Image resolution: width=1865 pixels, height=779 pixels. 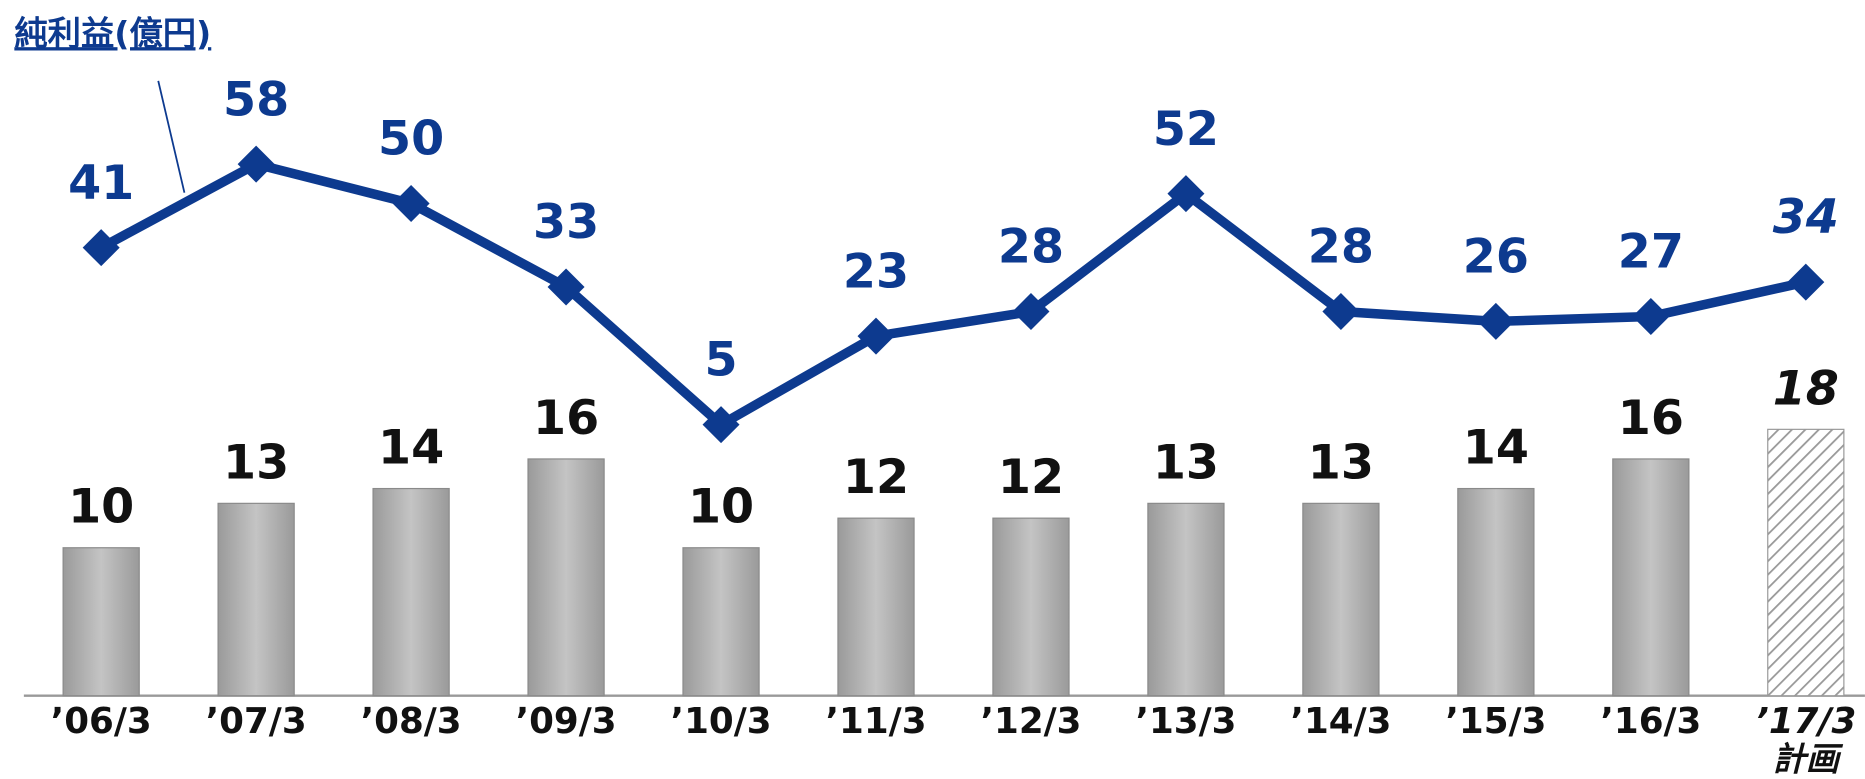 I want to click on bar-label: 18, so click(x=1806, y=388).